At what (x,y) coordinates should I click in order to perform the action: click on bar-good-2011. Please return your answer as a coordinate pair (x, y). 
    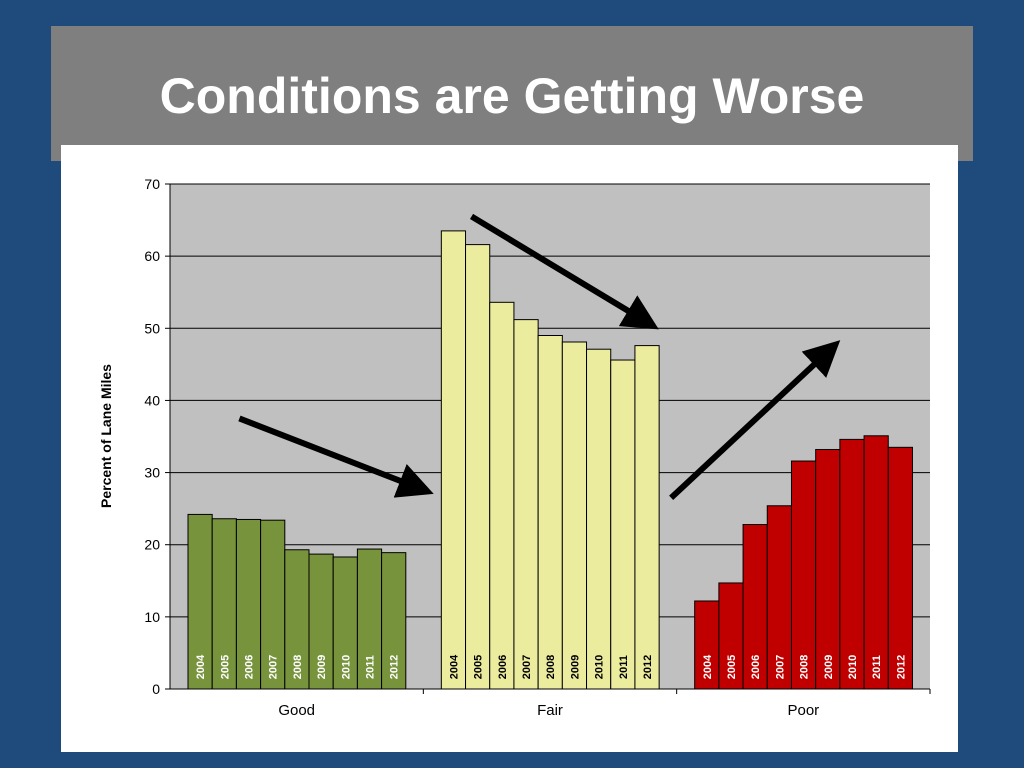
    Looking at the image, I should click on (369, 619).